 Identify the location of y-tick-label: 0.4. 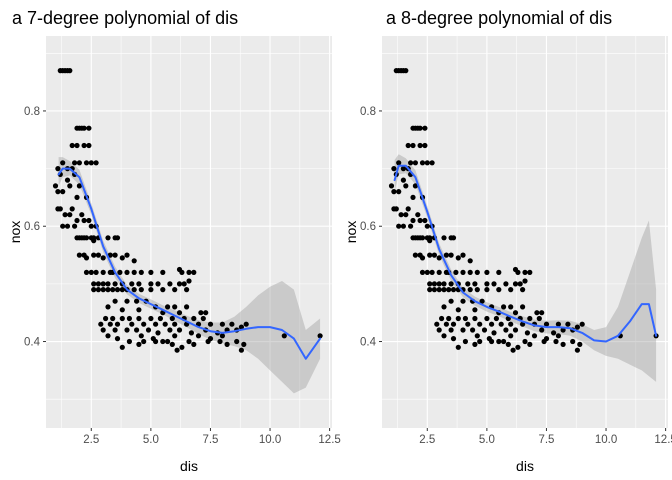
(32, 343).